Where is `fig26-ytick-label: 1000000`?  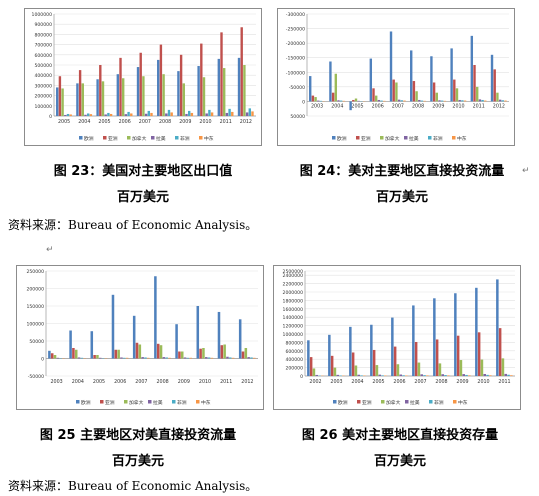
fig26-ytick-label: 1000000 is located at coordinates (293, 335).